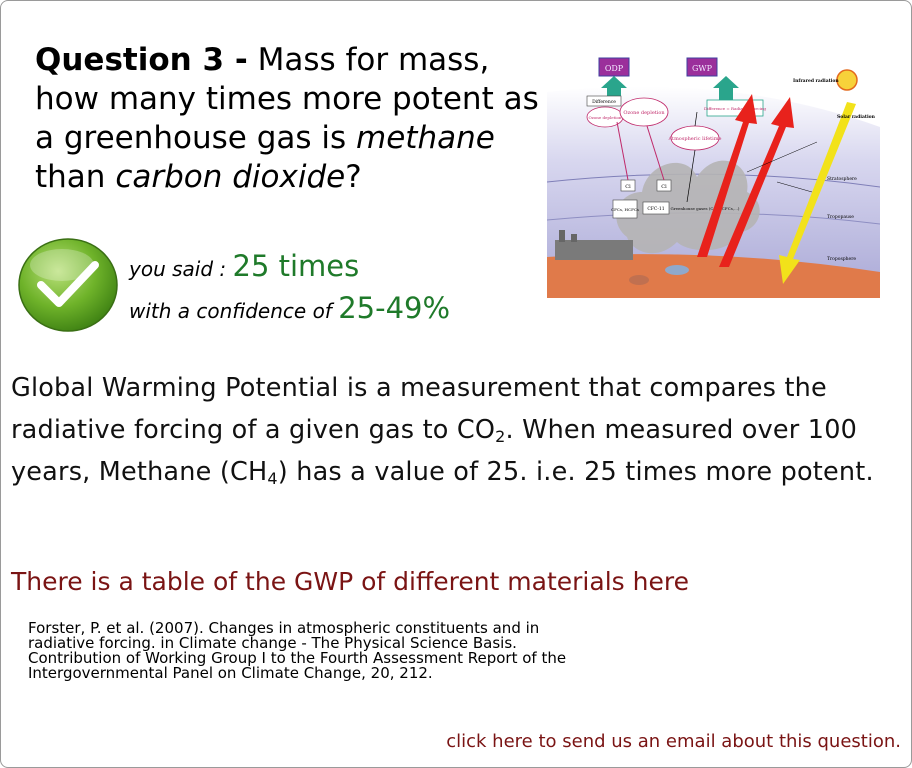  What do you see at coordinates (604, 117) in the screenshot?
I see `ozone-small-label: Ozone depletion` at bounding box center [604, 117].